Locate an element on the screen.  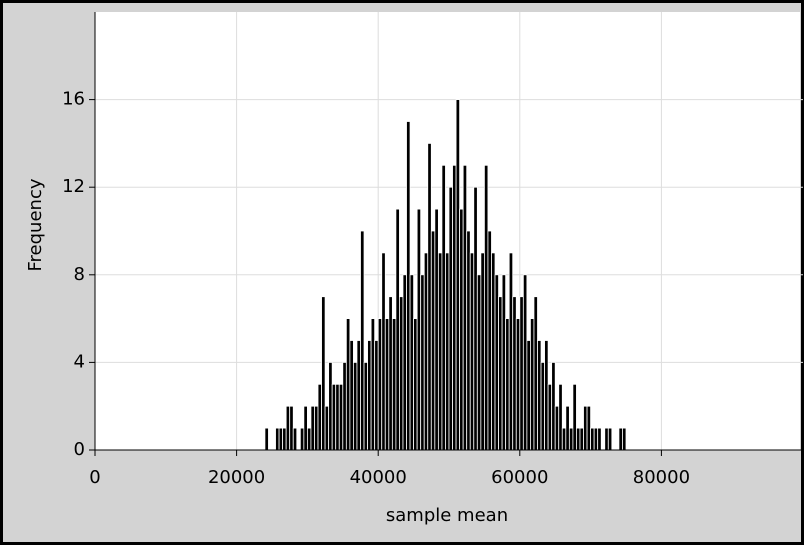
x-axis-label: sample mean is located at coordinates (447, 515).